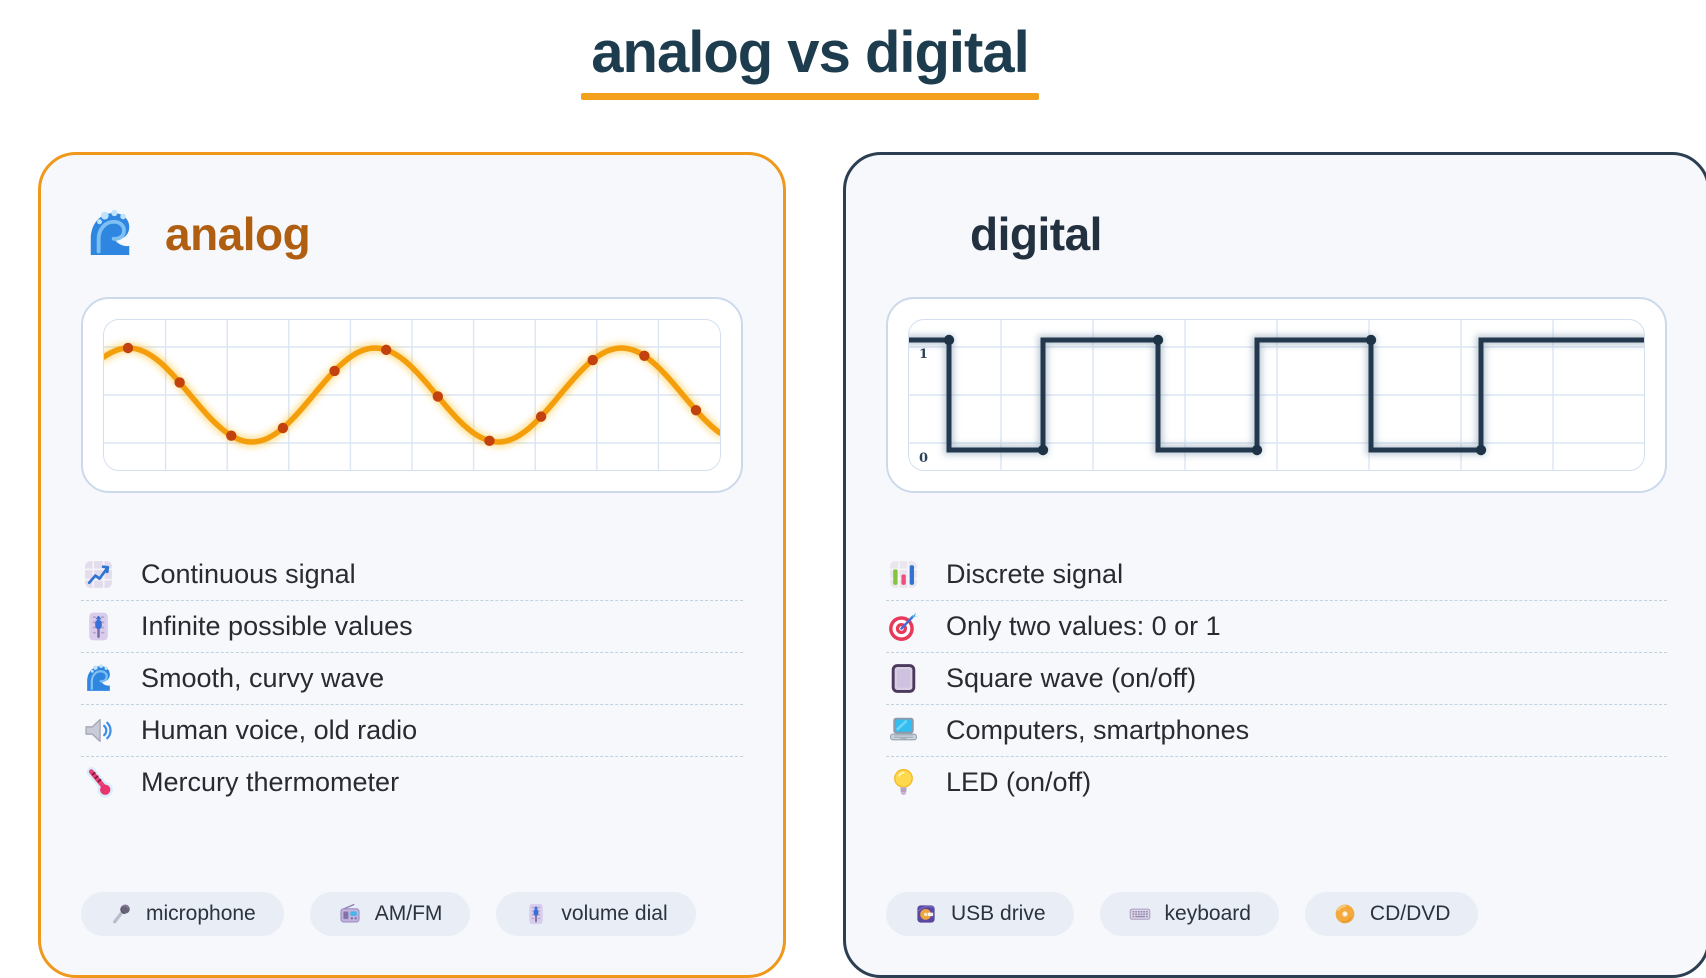 This screenshot has height=978, width=1706. I want to click on feature-row: Infinite possible values, so click(412, 627).